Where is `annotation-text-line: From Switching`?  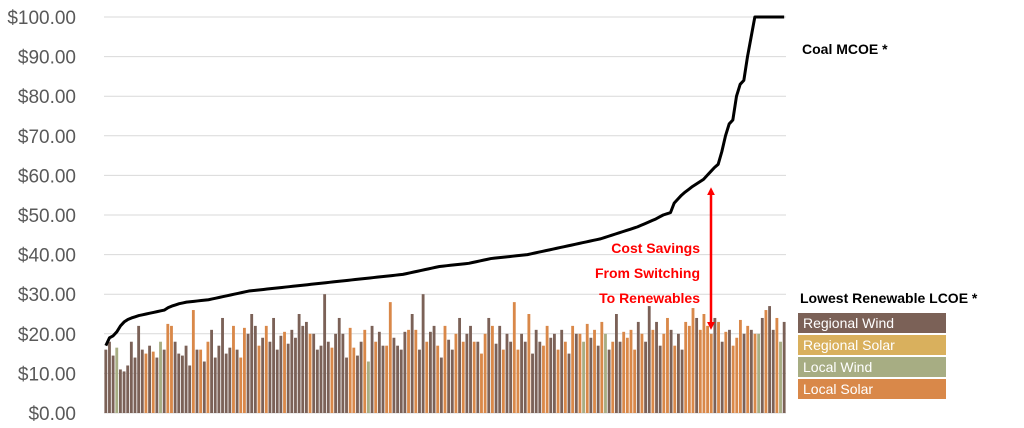
annotation-text-line: From Switching is located at coordinates (647, 273).